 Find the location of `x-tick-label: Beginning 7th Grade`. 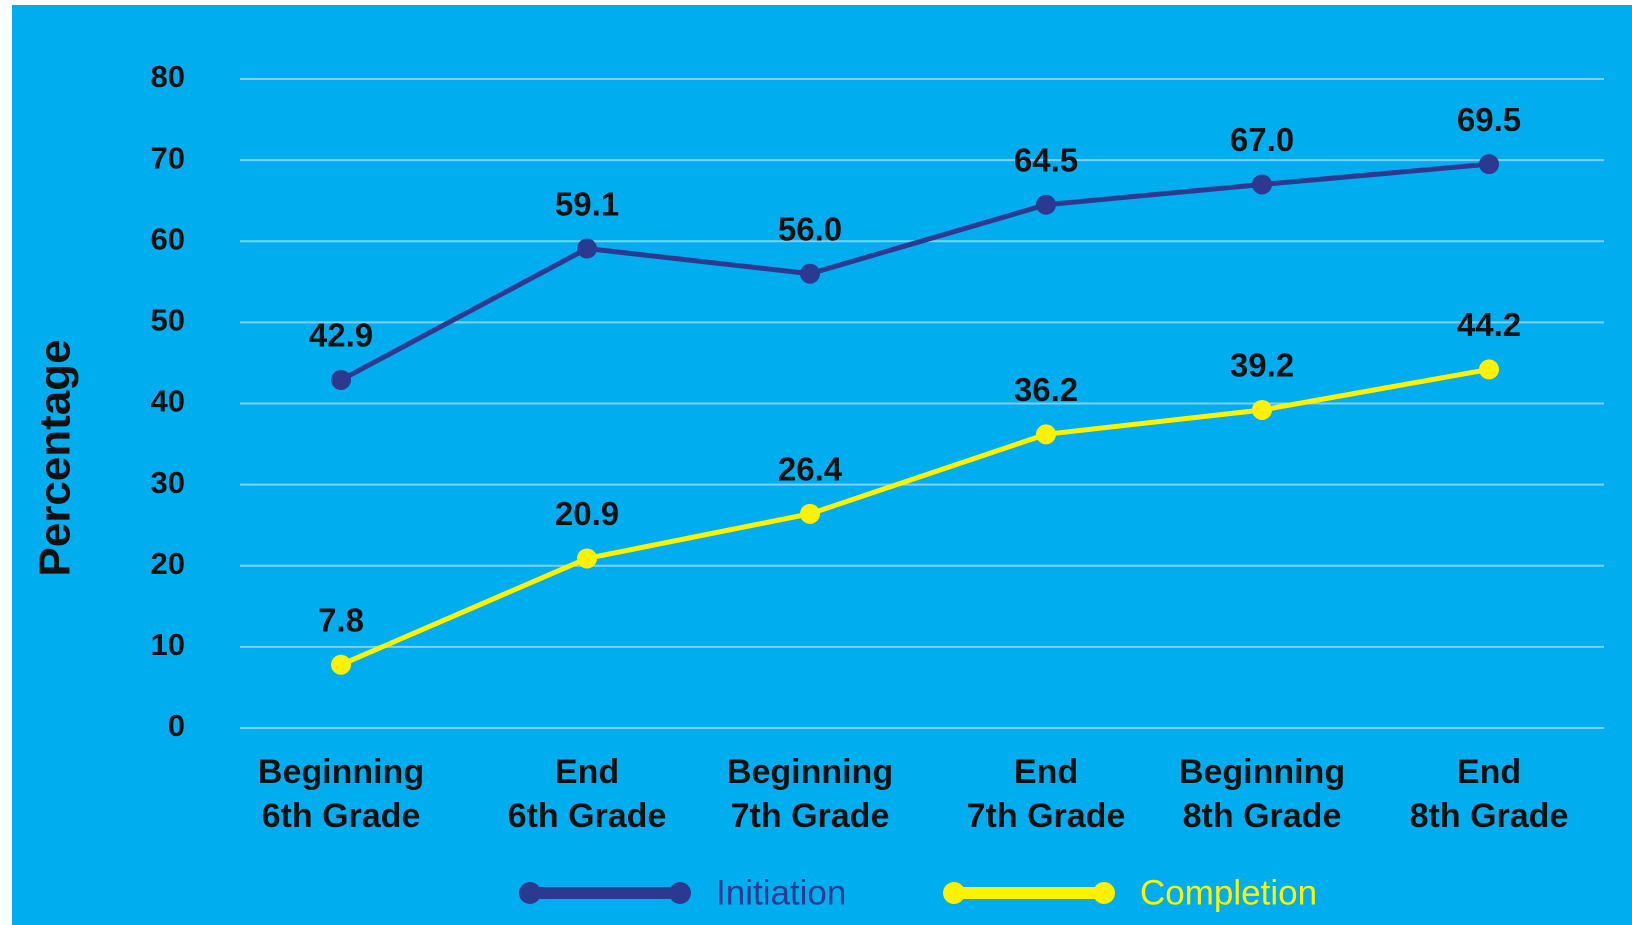

x-tick-label: Beginning 7th Grade is located at coordinates (810, 794).